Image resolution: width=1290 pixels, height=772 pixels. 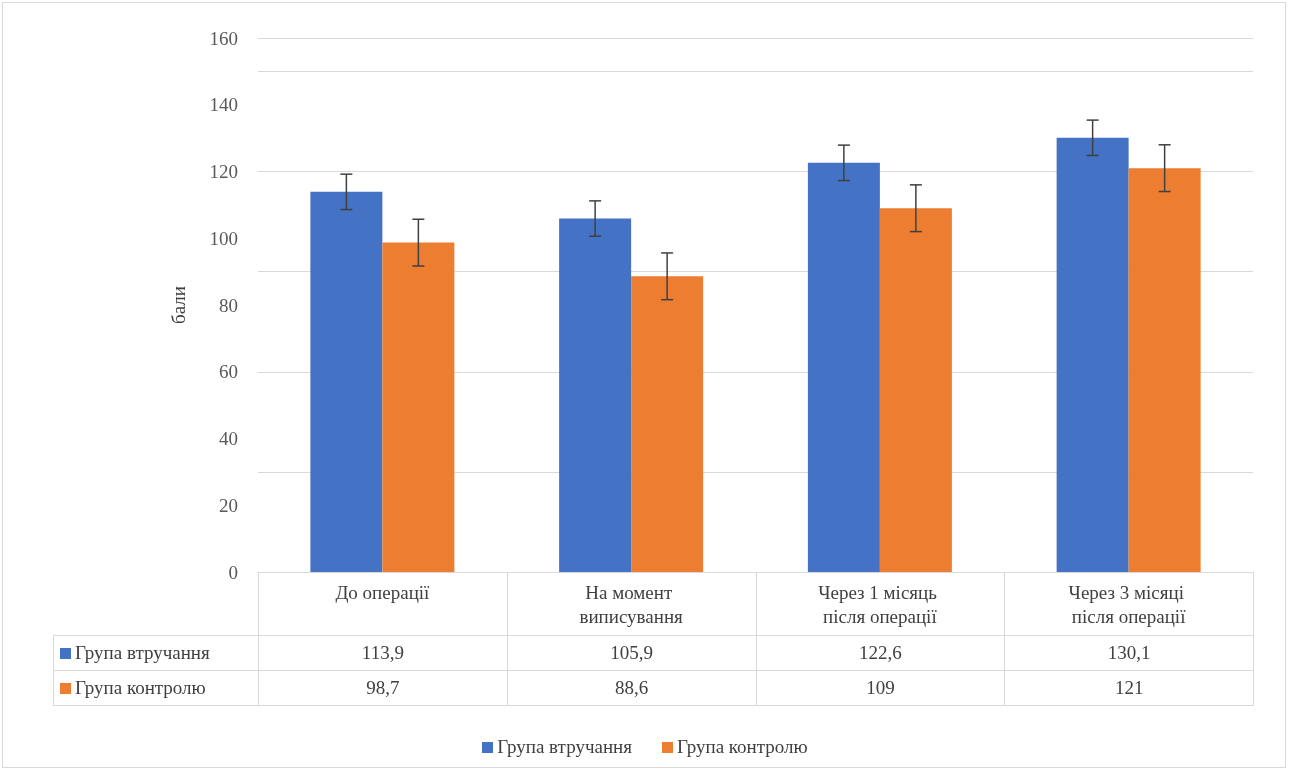 I want to click on y-tick-label: 0, so click(x=233, y=572).